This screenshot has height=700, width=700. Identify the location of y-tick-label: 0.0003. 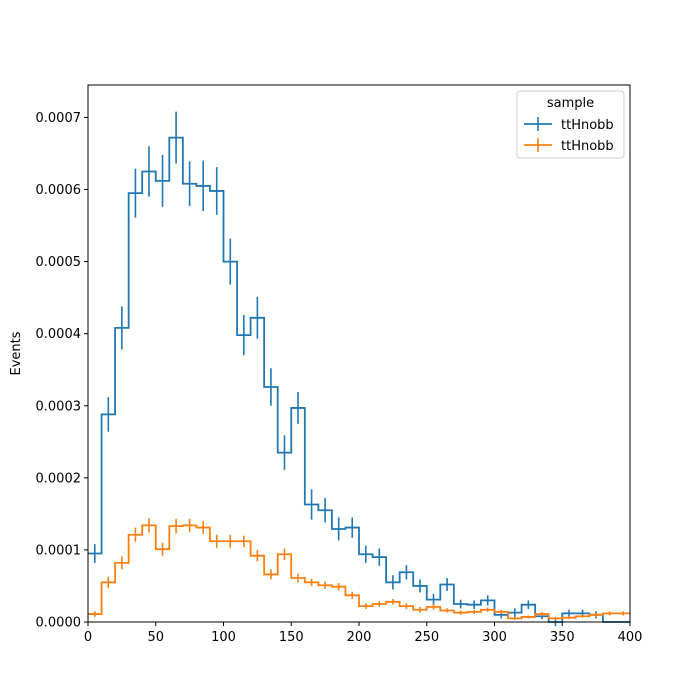
(59, 406).